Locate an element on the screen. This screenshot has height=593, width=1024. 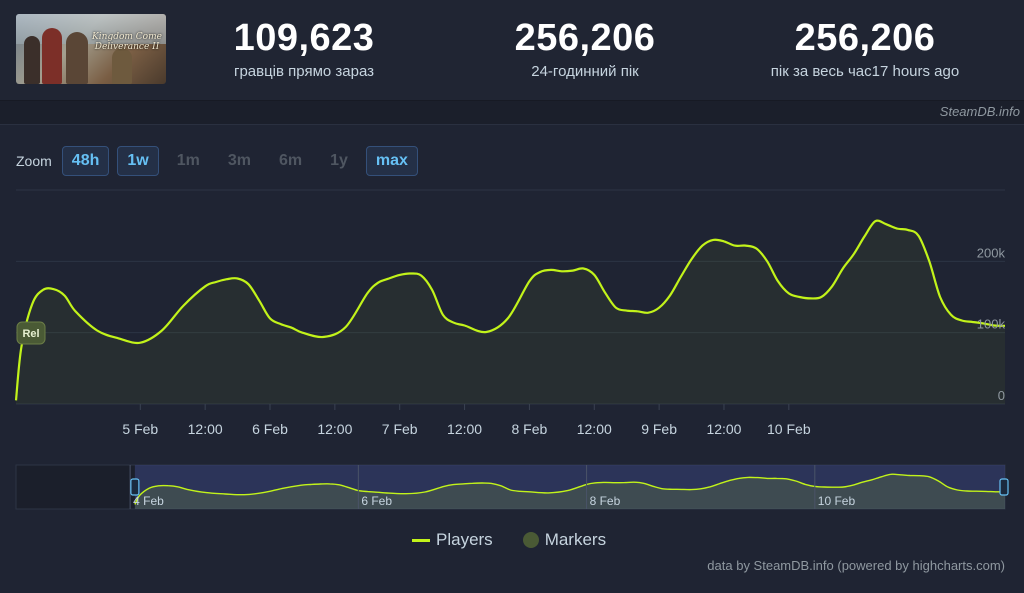
marker-layer: Rel is located at coordinates (31, 333).